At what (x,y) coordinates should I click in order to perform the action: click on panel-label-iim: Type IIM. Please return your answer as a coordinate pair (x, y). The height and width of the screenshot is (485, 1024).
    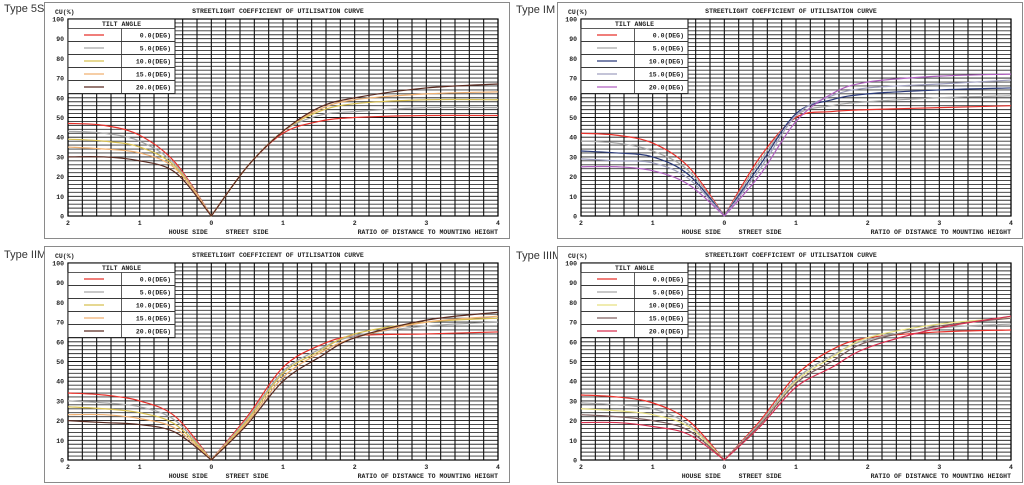
    Looking at the image, I should click on (25, 255).